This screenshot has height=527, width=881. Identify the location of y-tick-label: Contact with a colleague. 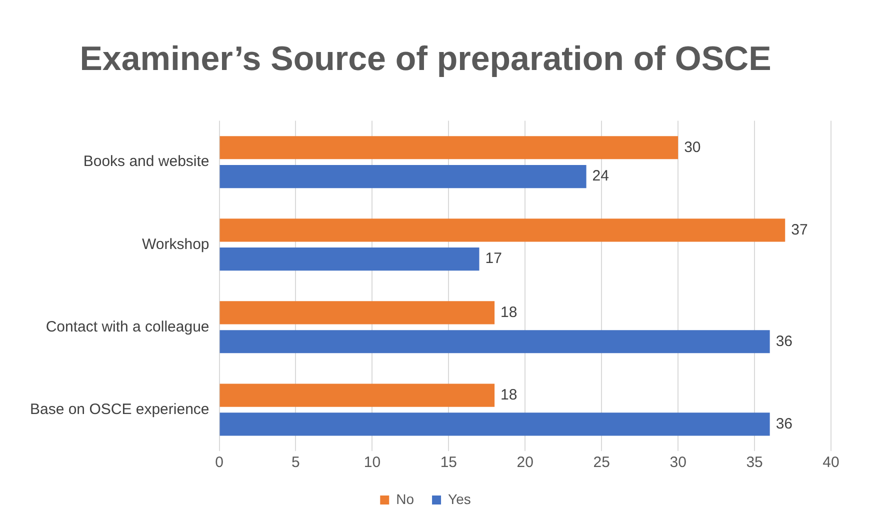
(128, 327).